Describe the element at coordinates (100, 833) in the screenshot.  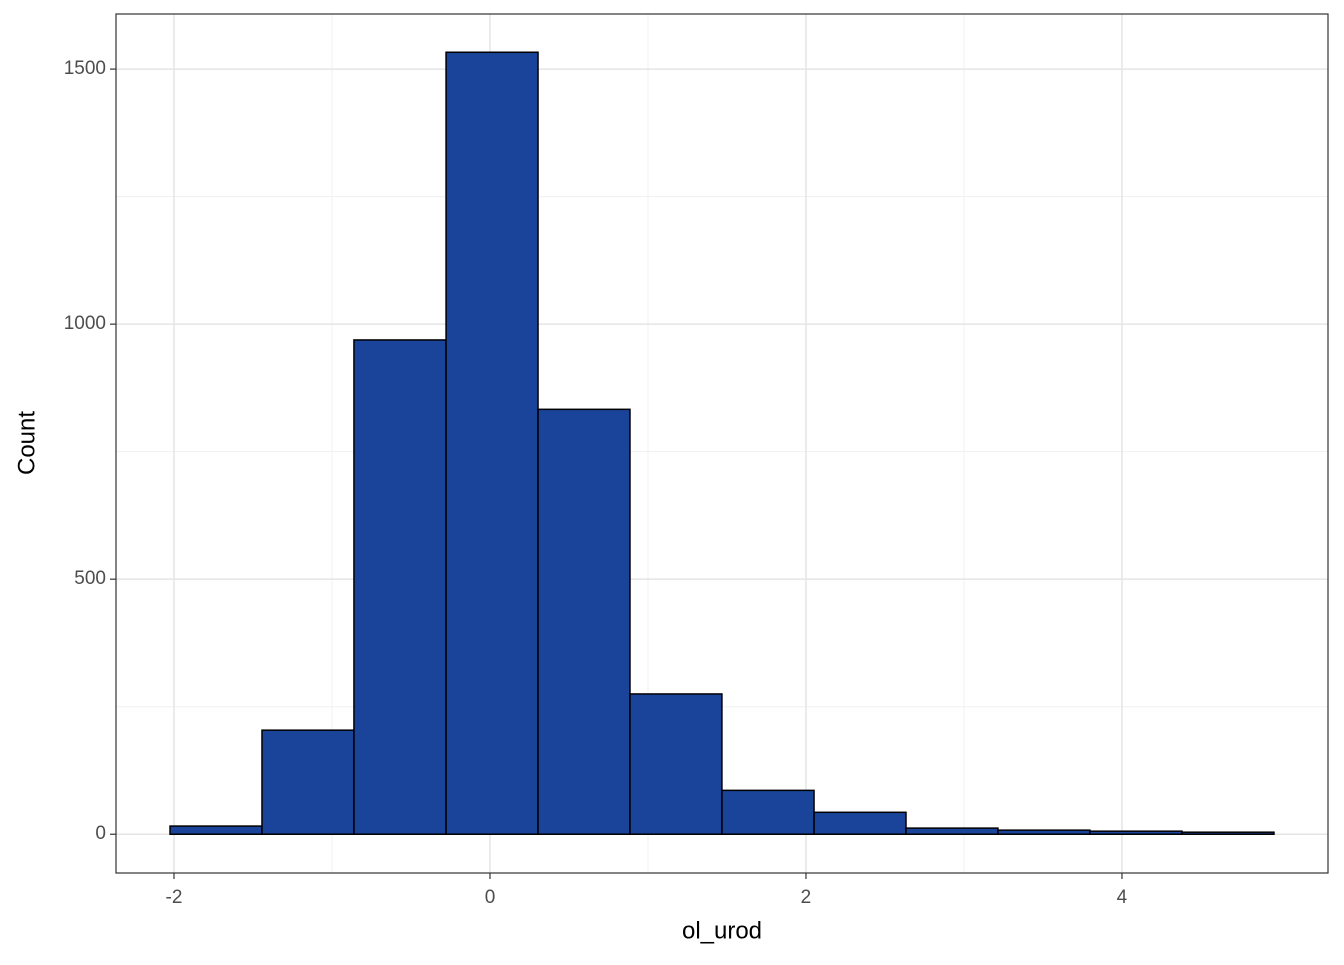
I see `y-tick-label: 0` at that location.